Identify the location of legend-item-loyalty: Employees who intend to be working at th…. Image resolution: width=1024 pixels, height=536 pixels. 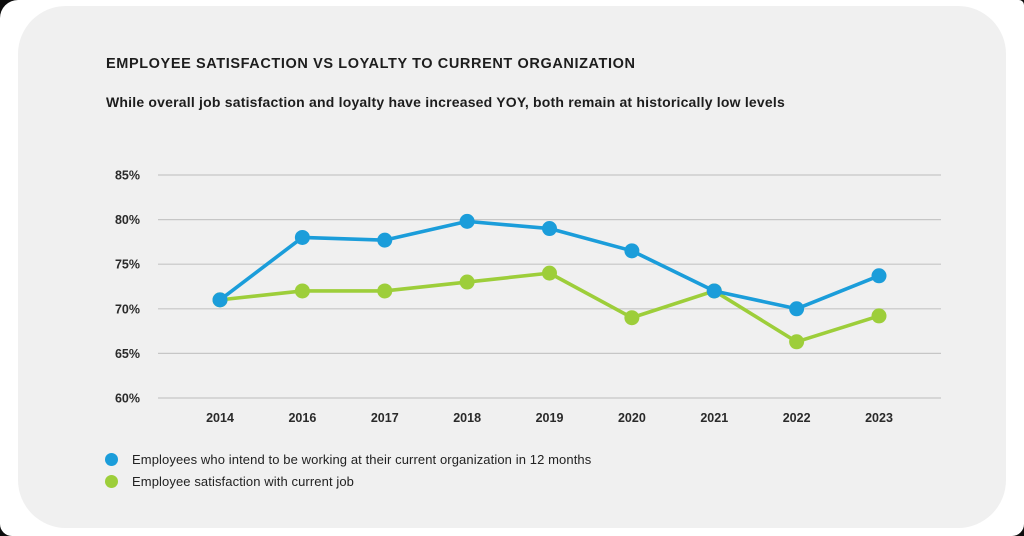
(348, 459).